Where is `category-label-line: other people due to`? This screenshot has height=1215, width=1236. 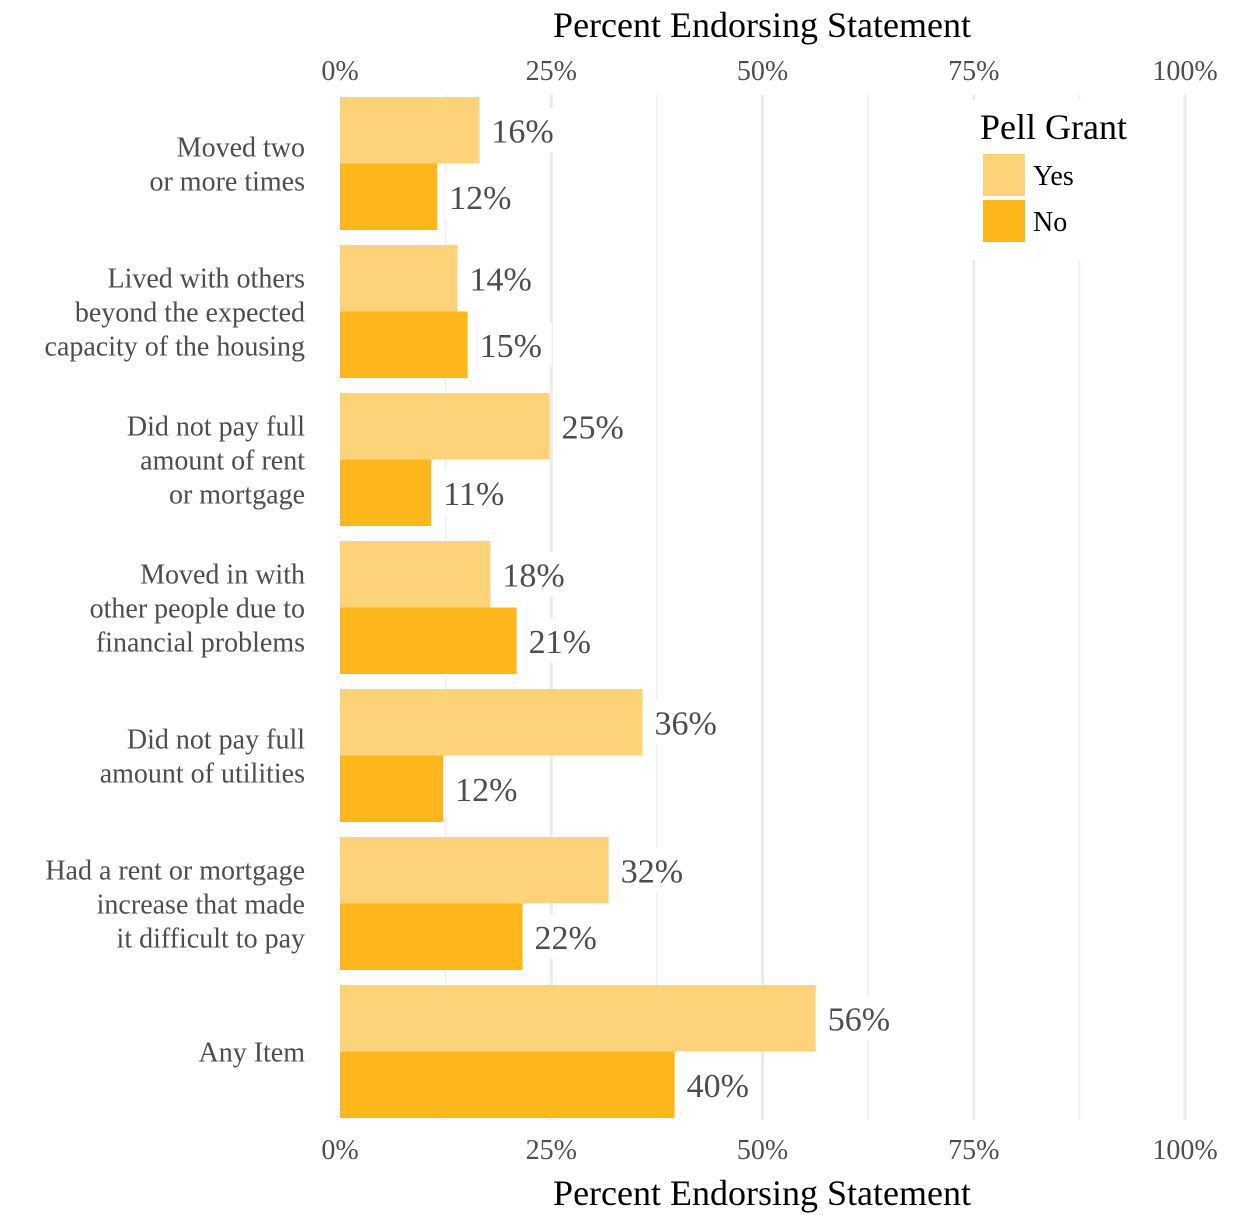 category-label-line: other people due to is located at coordinates (197, 609).